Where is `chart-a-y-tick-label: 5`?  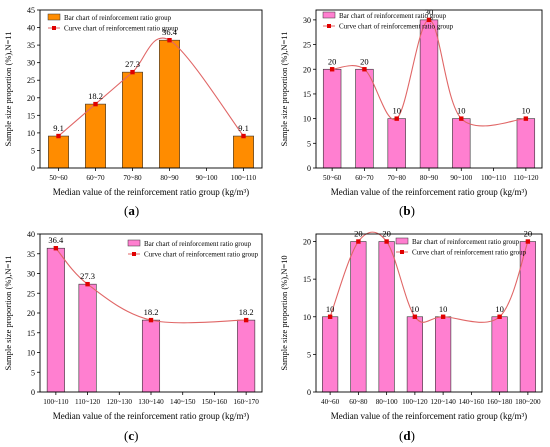
chart-a-y-tick-label: 5 is located at coordinates (33, 150).